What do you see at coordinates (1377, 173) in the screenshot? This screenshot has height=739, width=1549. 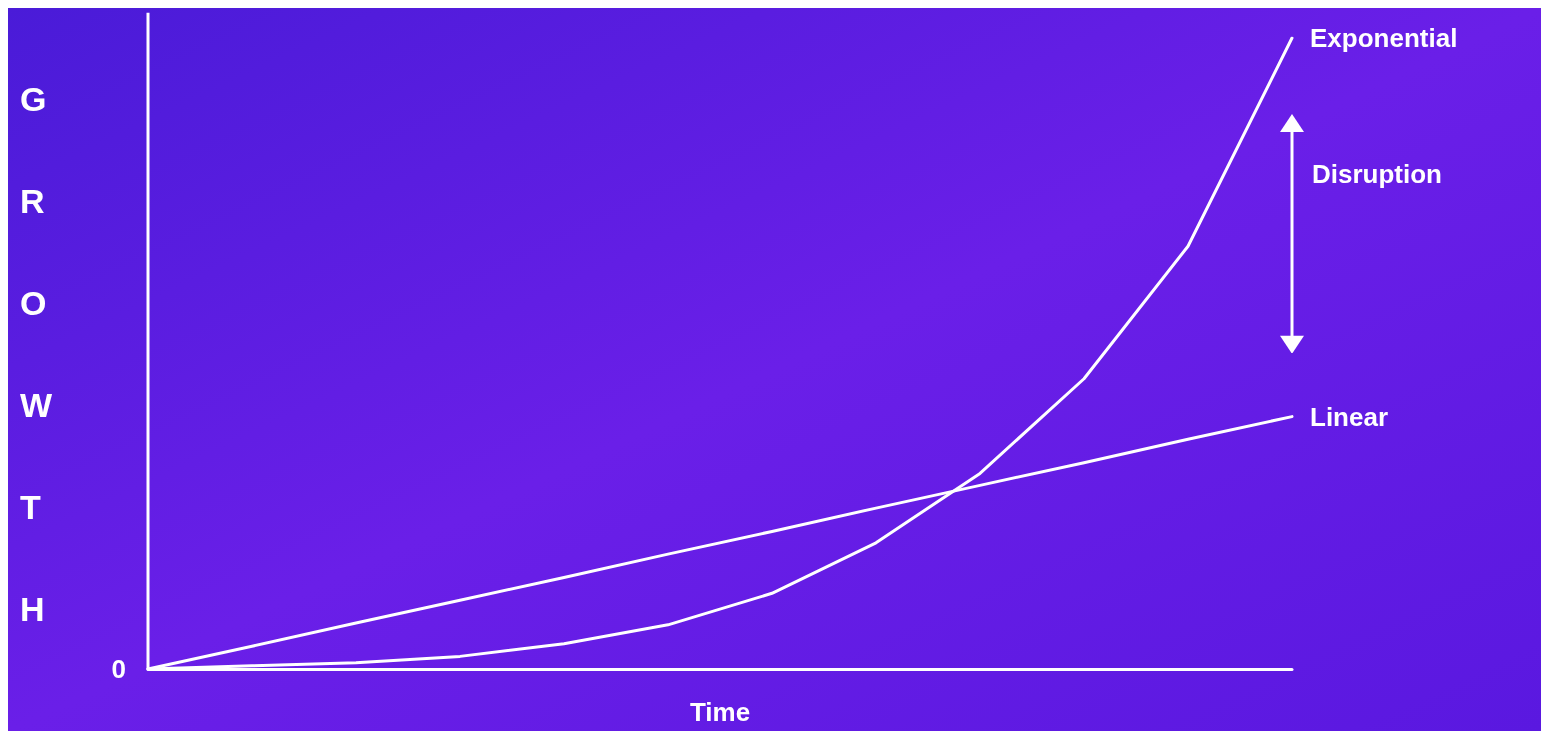 I see `text: Disruption` at bounding box center [1377, 173].